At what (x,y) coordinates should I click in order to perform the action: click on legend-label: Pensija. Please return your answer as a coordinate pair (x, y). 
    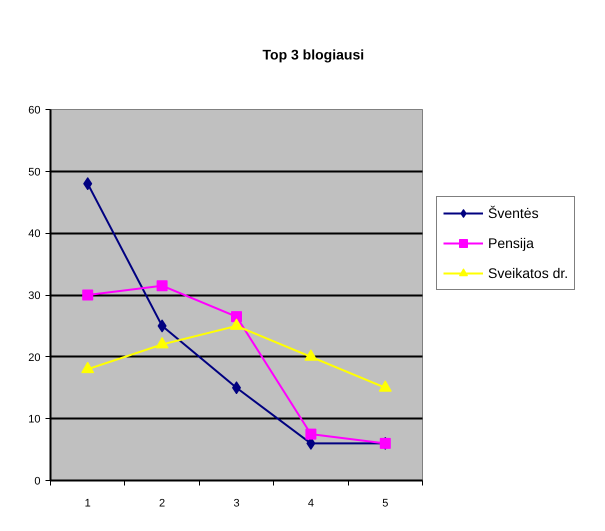
    Looking at the image, I should click on (511, 243).